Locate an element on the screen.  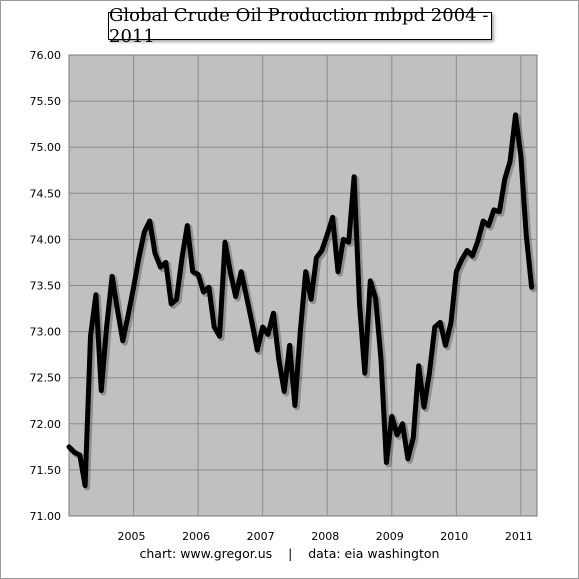
footer-credit: chart: www.gregor.us is located at coordinates (206, 553).